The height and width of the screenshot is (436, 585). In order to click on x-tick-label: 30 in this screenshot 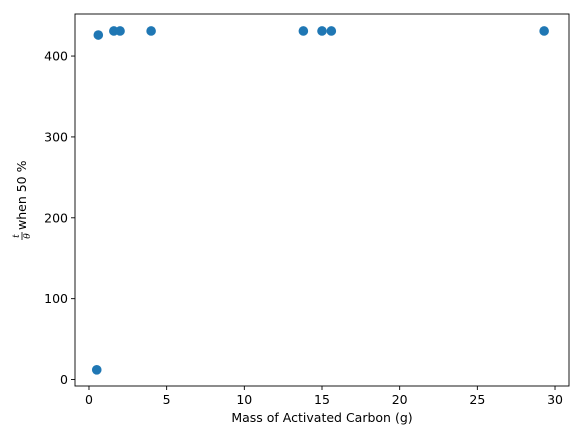, I will do `click(555, 399)`.